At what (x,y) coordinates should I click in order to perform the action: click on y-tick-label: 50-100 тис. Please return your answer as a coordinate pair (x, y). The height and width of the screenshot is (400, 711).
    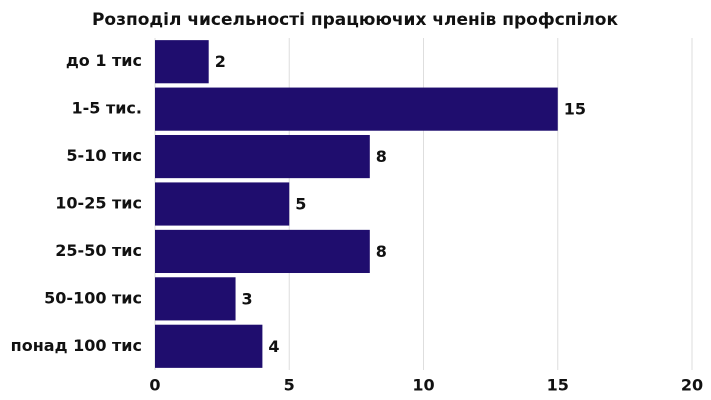
    Looking at the image, I should click on (93, 297).